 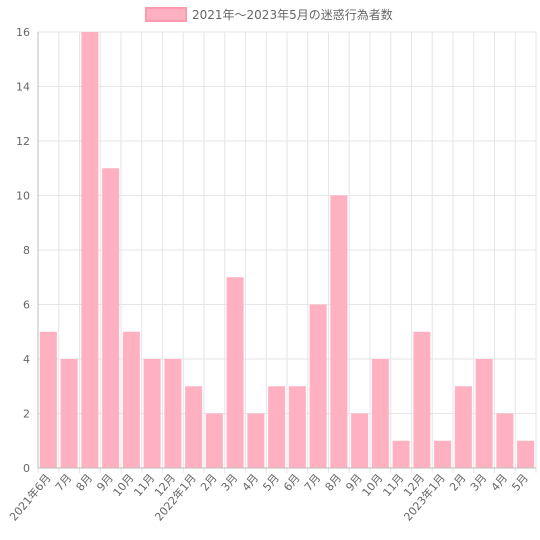 I want to click on y-tick-label: 4, so click(x=26, y=359).